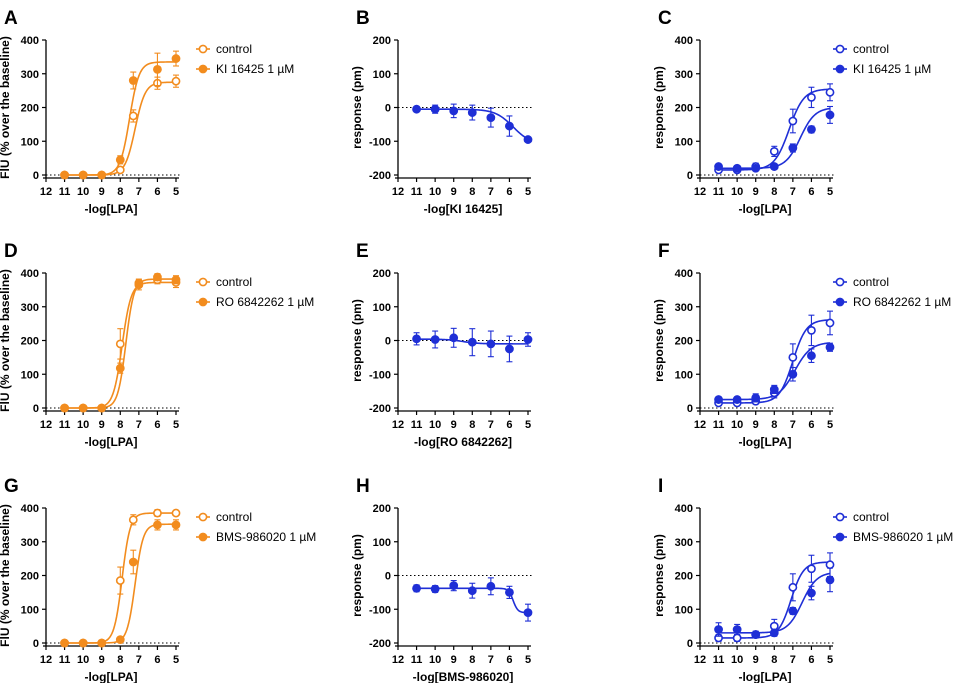 The width and height of the screenshot is (969, 683). I want to click on x-tick-label: 7, so click(491, 192).